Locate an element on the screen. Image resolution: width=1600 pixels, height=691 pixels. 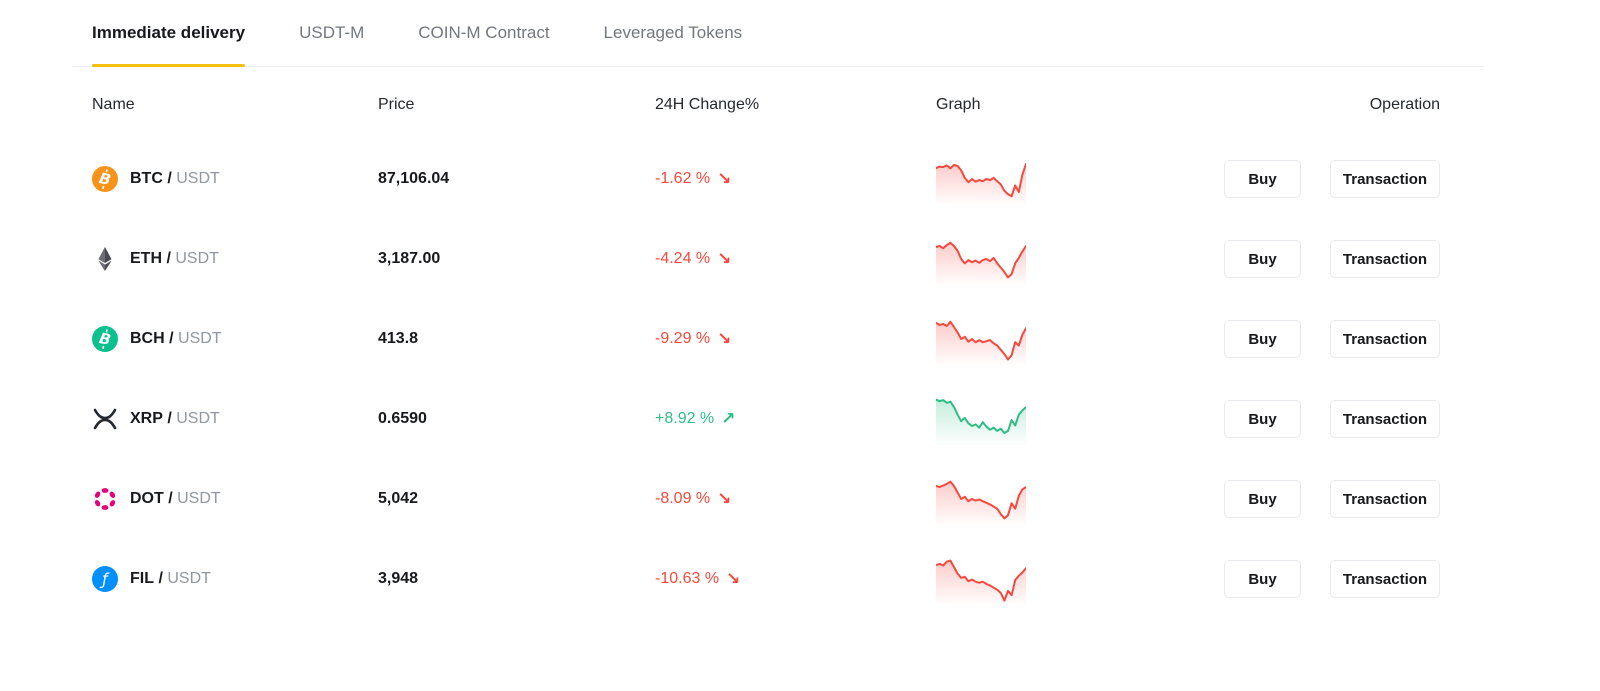
change-cell: -9.29 % ↘ is located at coordinates (795, 339).